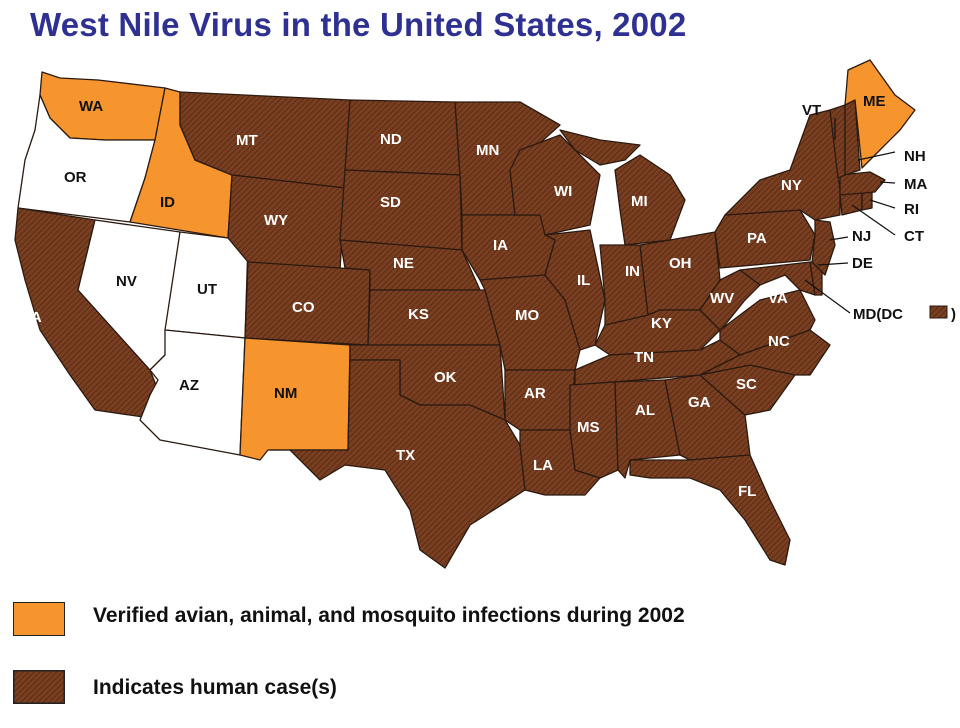 Image resolution: width=960 pixels, height=728 pixels. Describe the element at coordinates (91, 106) in the screenshot. I see `label-WA: WA` at that location.